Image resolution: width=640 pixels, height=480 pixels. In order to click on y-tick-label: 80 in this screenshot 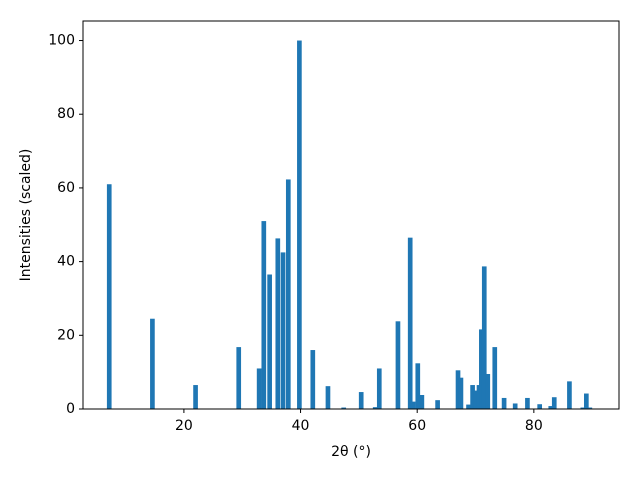, I will do `click(66, 114)`.